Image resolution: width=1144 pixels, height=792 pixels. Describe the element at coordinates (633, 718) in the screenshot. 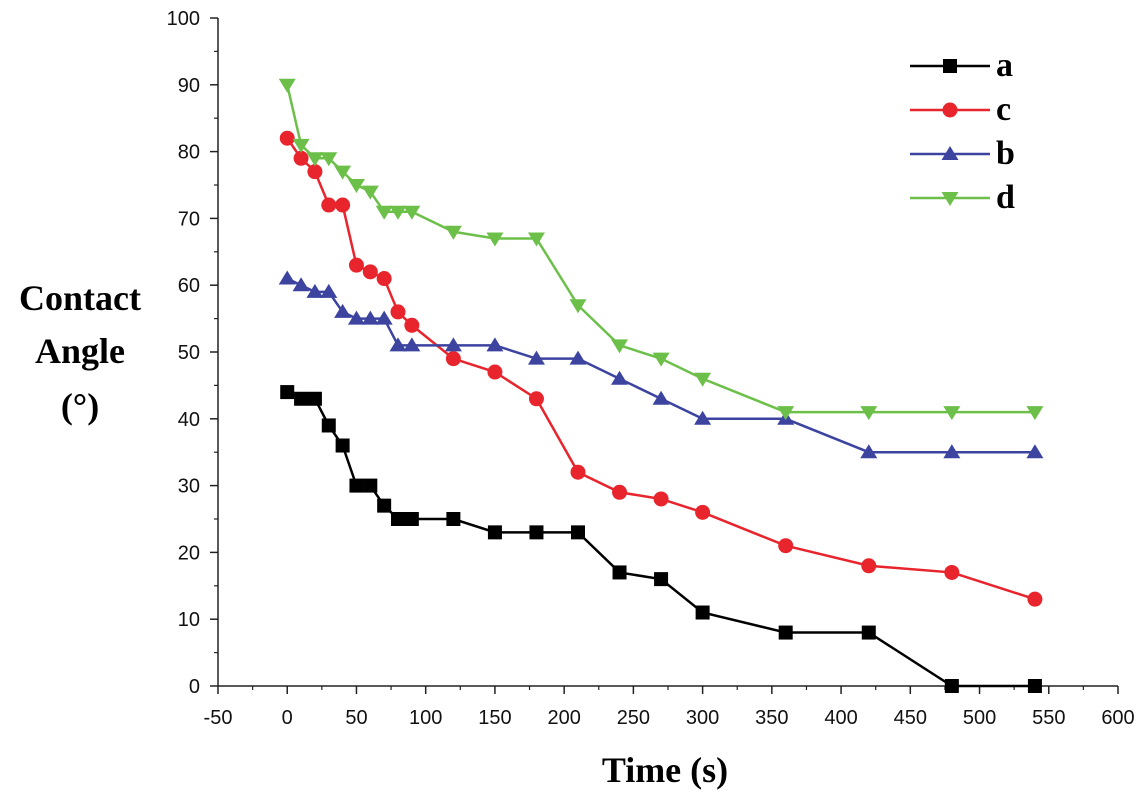

I see `x-tick-label: 250` at that location.